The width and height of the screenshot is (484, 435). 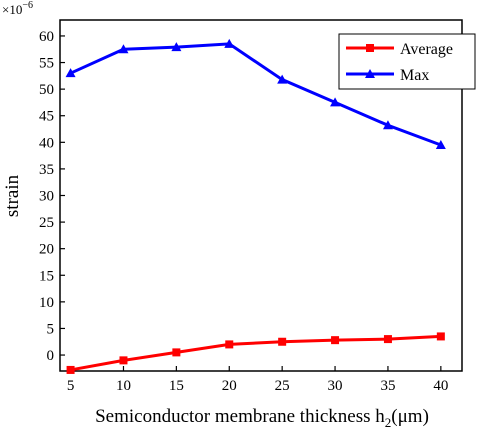 What do you see at coordinates (51, 356) in the screenshot?
I see `y-tick-label: 0` at bounding box center [51, 356].